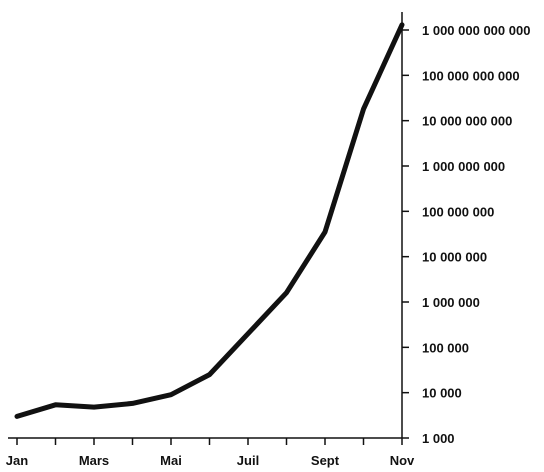 The image size is (544, 472). Describe the element at coordinates (471, 75) in the screenshot. I see `y-tick-label: 100 000 000 000` at that location.